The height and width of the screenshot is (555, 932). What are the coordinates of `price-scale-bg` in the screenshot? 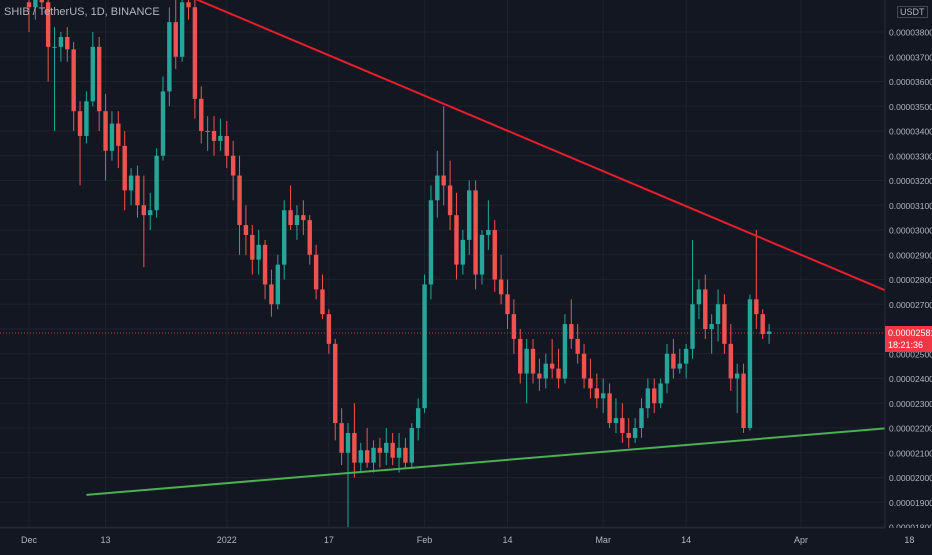 It's located at (908, 264).